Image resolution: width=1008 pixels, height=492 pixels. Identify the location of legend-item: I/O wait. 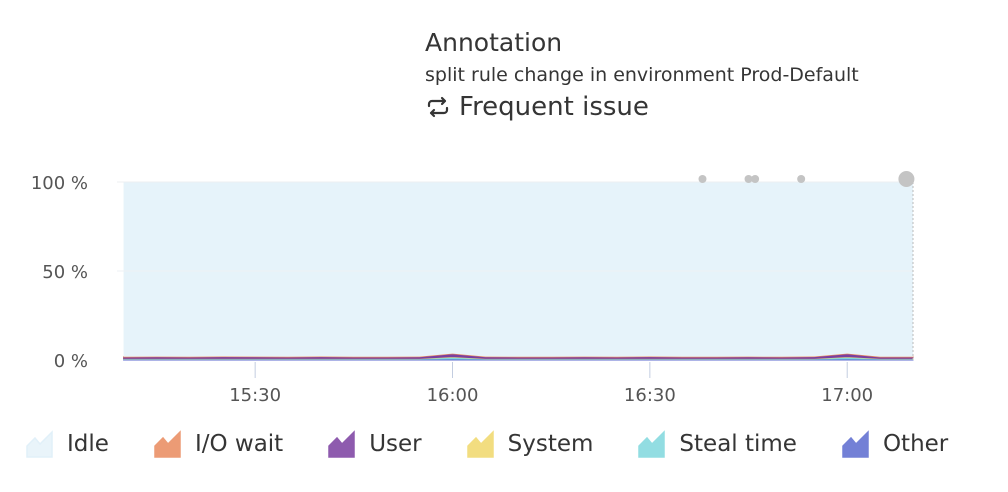
(218, 444).